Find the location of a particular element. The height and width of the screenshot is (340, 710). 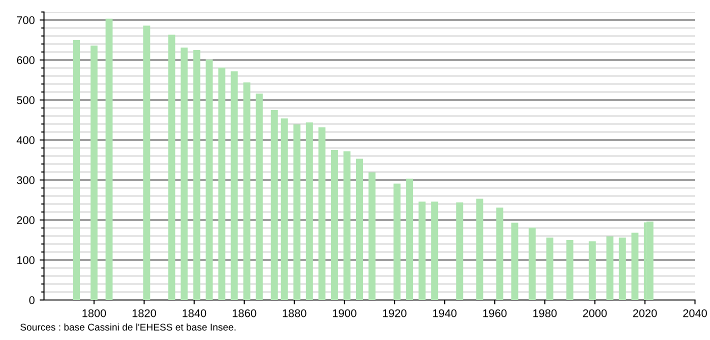

x-tick-label: 1820 is located at coordinates (144, 313).